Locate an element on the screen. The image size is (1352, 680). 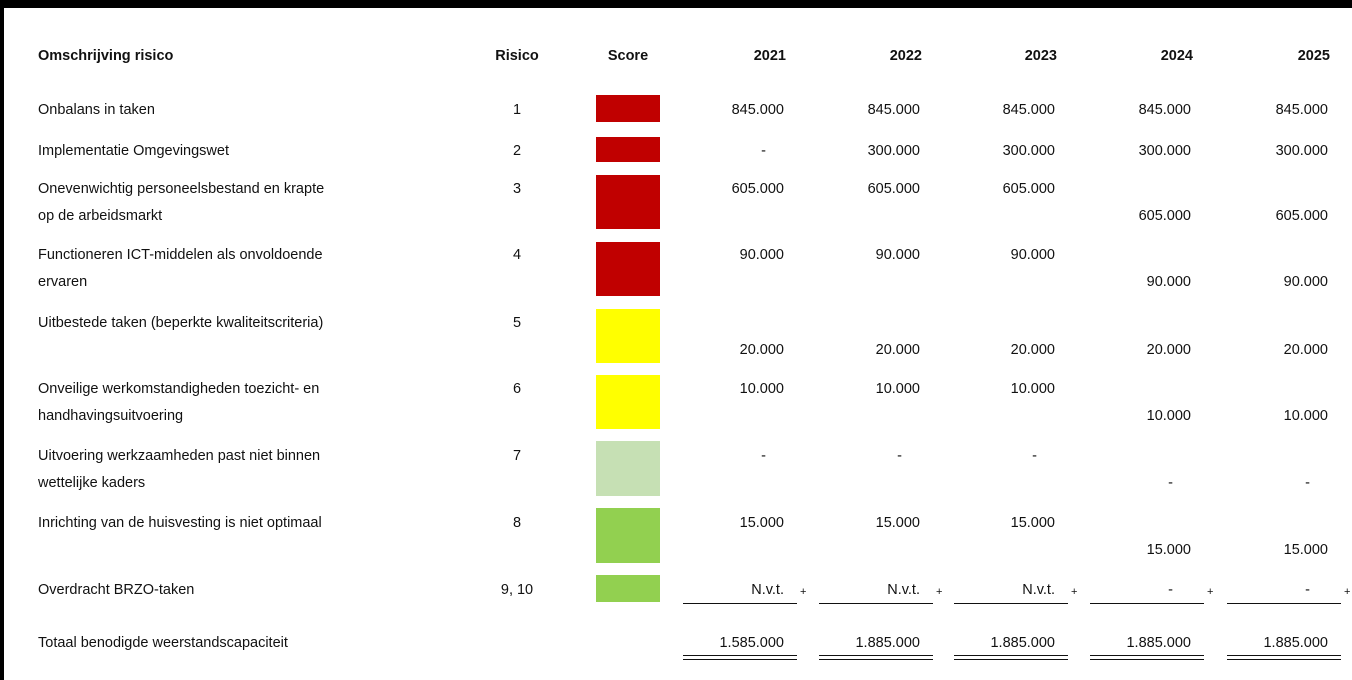
column-header: 2021 is located at coordinates (769, 56).